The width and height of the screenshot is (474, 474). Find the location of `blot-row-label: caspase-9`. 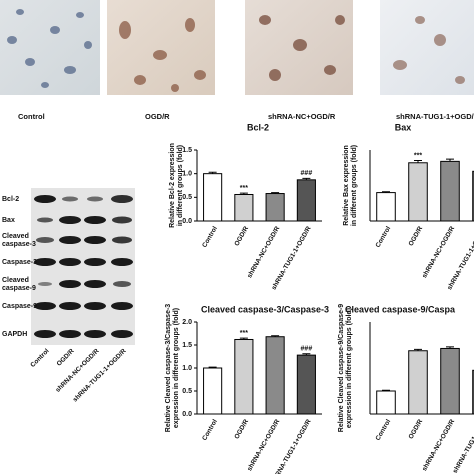

blot-row-label: caspase-9 is located at coordinates (19, 288).